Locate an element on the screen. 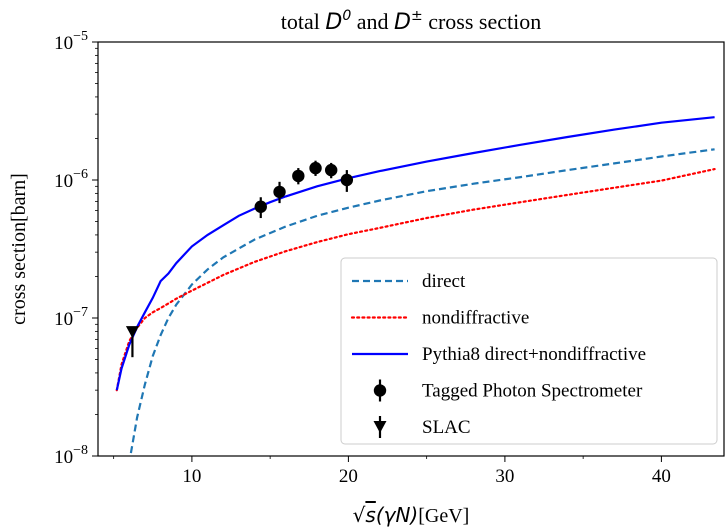 The image size is (725, 531). legend-label-2: Pythia8 direct+nondiffractive is located at coordinates (534, 354).